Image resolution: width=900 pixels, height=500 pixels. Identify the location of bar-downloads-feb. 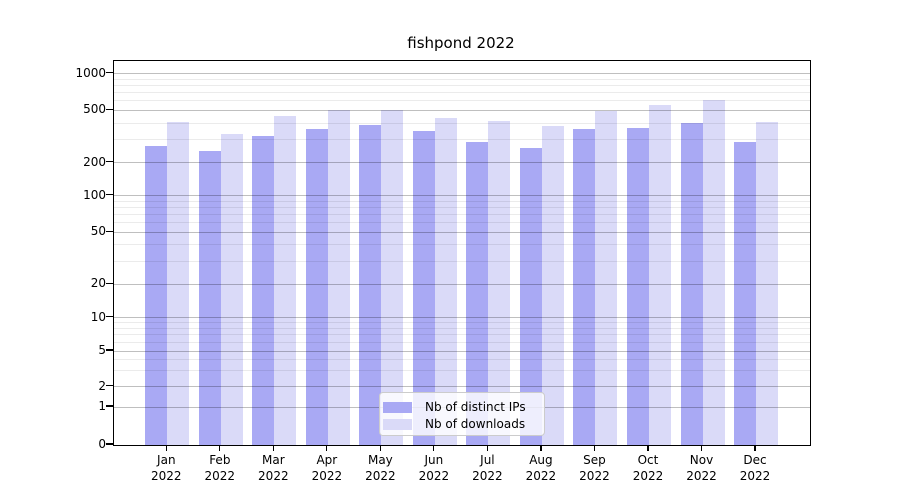
(231, 289).